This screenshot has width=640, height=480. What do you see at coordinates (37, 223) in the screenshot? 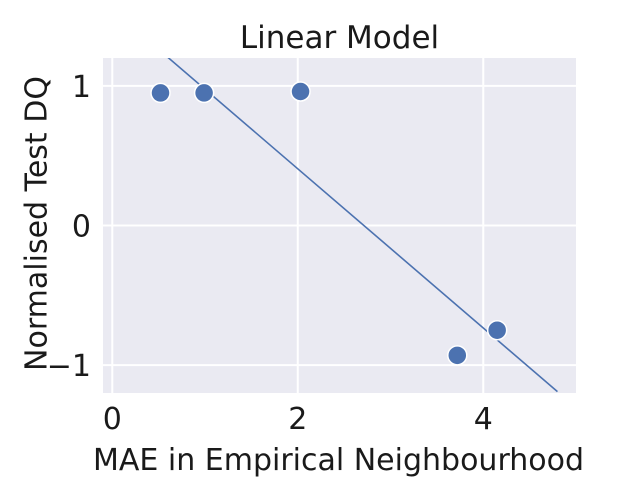
I see `y-axis-label: Normalised Test DQ` at bounding box center [37, 223].